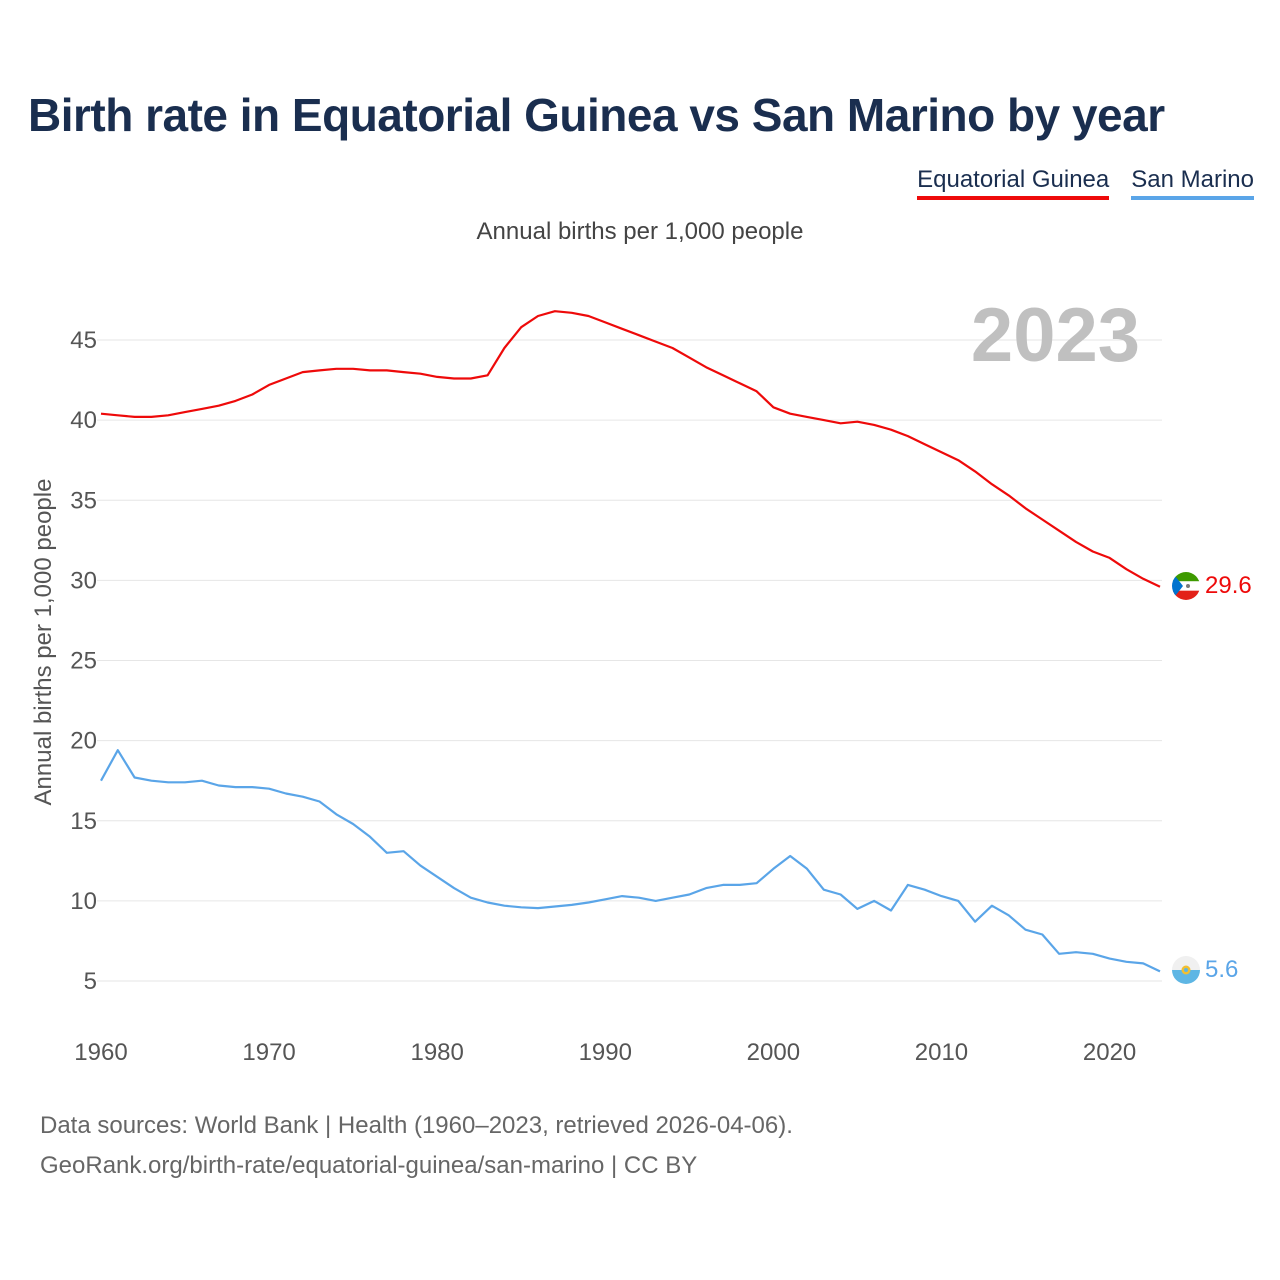 Image resolution: width=1280 pixels, height=1280 pixels. Describe the element at coordinates (1186, 586) in the screenshot. I see `equatorial-guinea-flag-icon` at that location.